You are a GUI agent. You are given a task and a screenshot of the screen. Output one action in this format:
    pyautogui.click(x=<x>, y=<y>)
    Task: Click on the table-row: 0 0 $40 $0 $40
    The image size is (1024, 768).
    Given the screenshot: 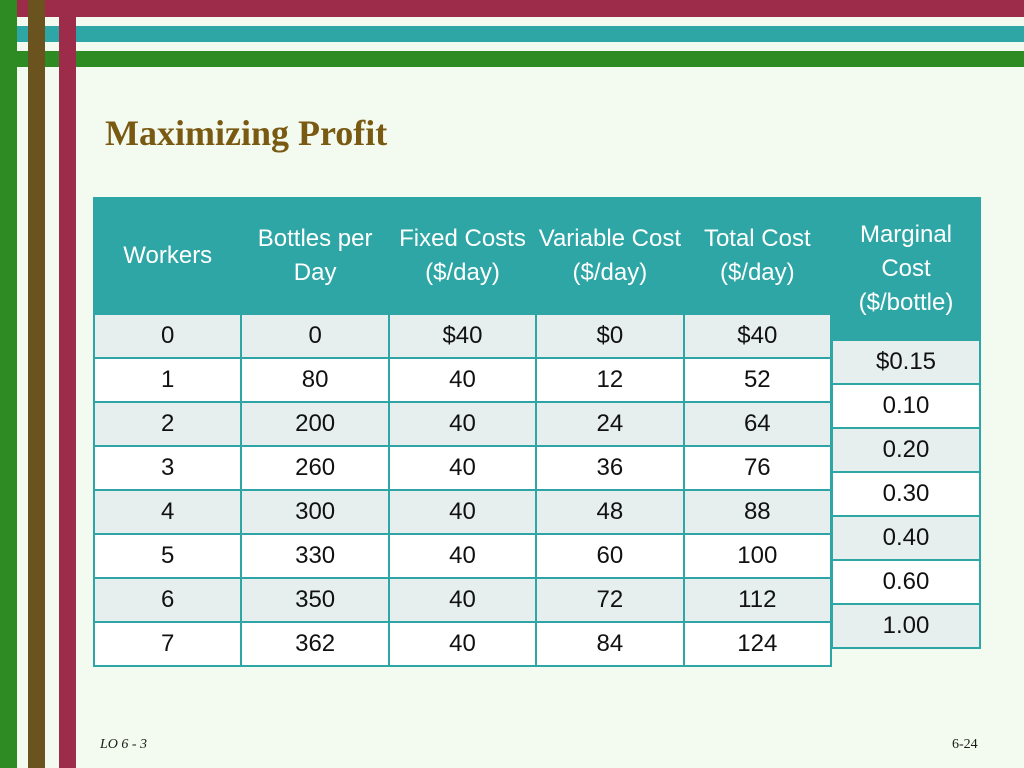 What is the action you would take?
    pyautogui.click(x=462, y=336)
    